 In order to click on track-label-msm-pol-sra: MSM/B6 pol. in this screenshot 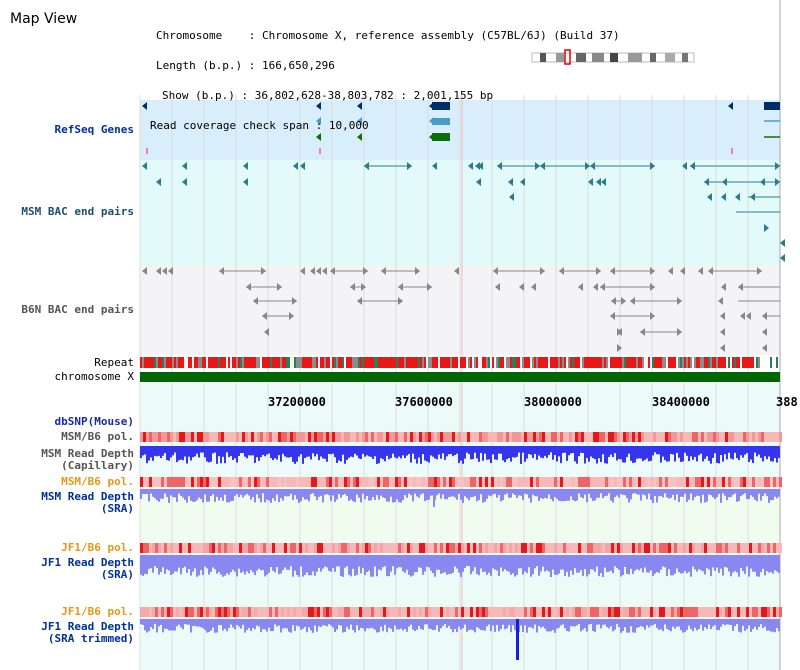, I will do `click(97, 481)`.